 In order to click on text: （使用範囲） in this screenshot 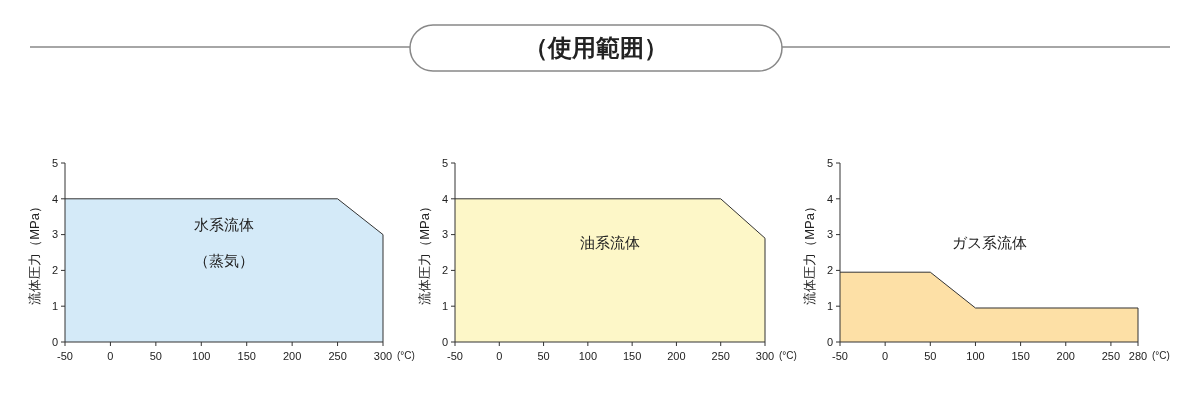, I will do `click(596, 48)`.